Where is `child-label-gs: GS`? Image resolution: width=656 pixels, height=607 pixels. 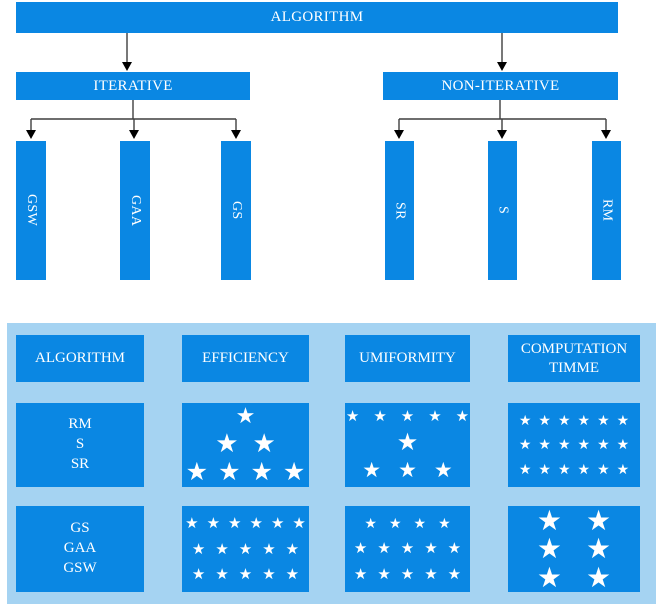
child-label-gs: GS is located at coordinates (236, 210).